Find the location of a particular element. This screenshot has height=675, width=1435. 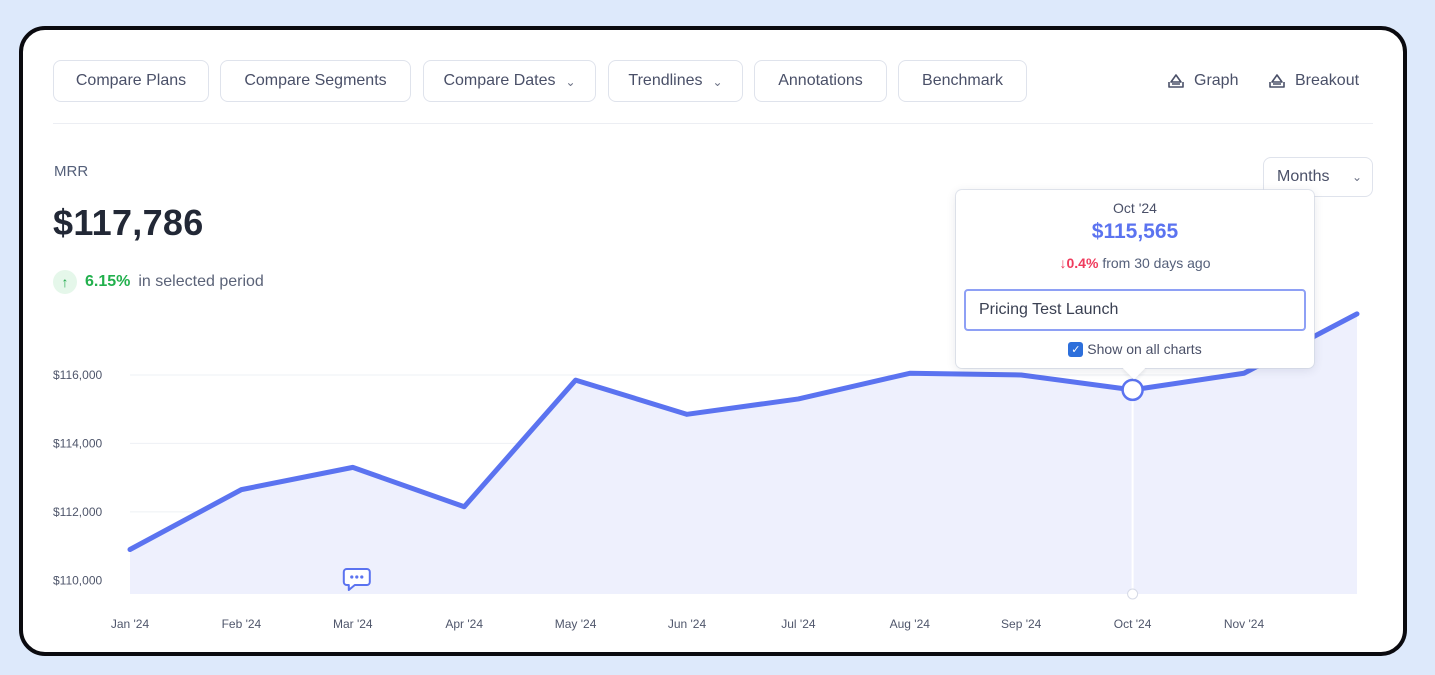

benchmark-label: Benchmark is located at coordinates (962, 80).